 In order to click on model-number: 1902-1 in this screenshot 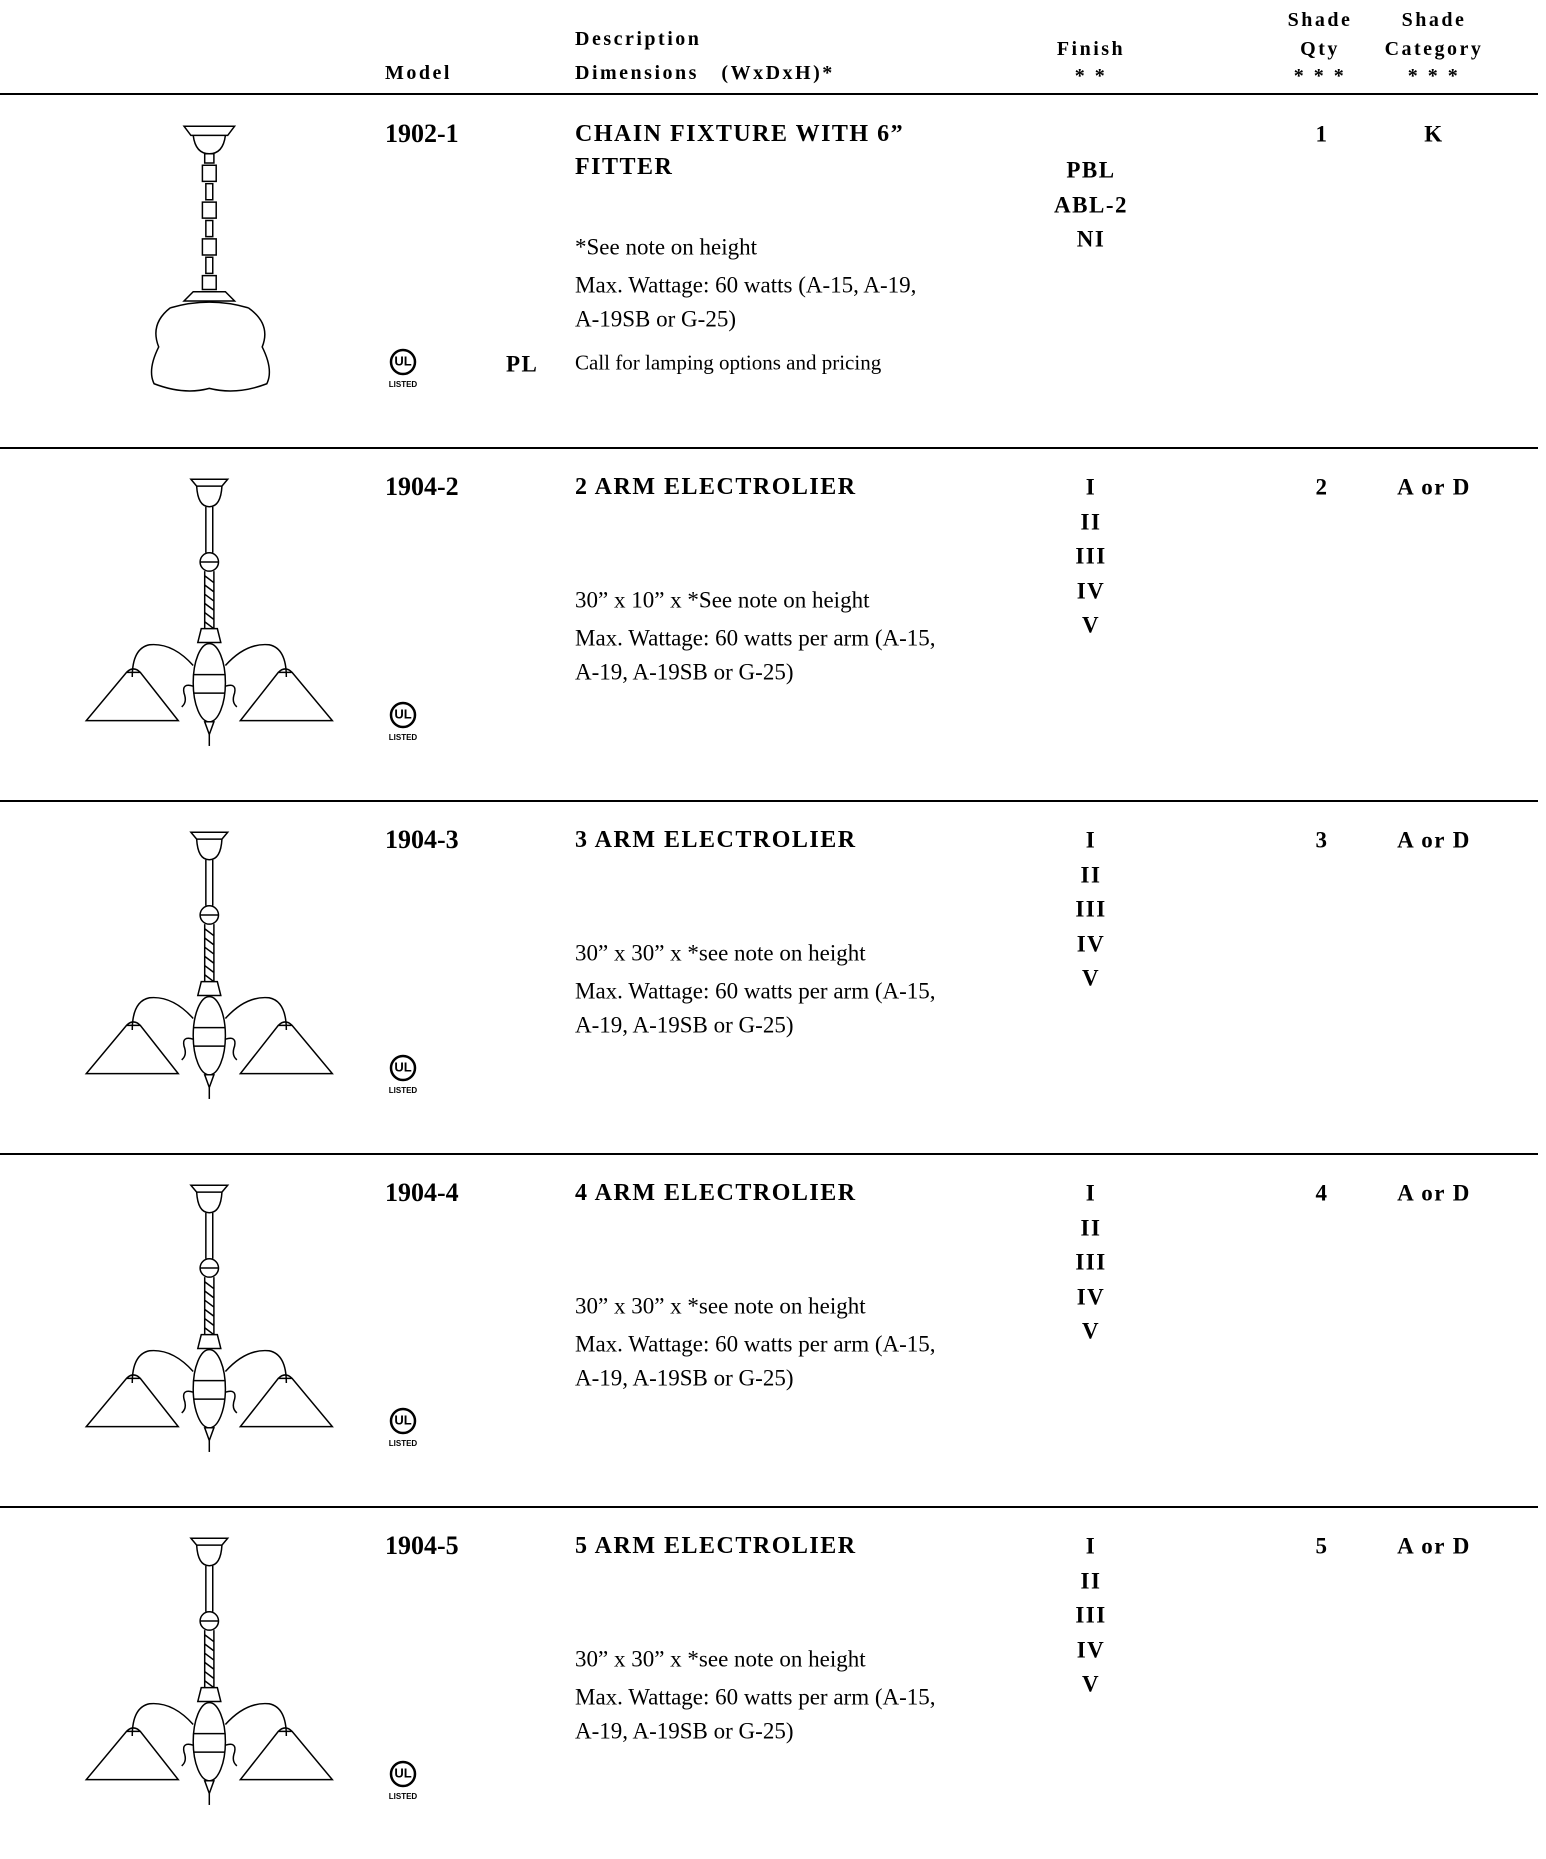, I will do `click(422, 133)`.